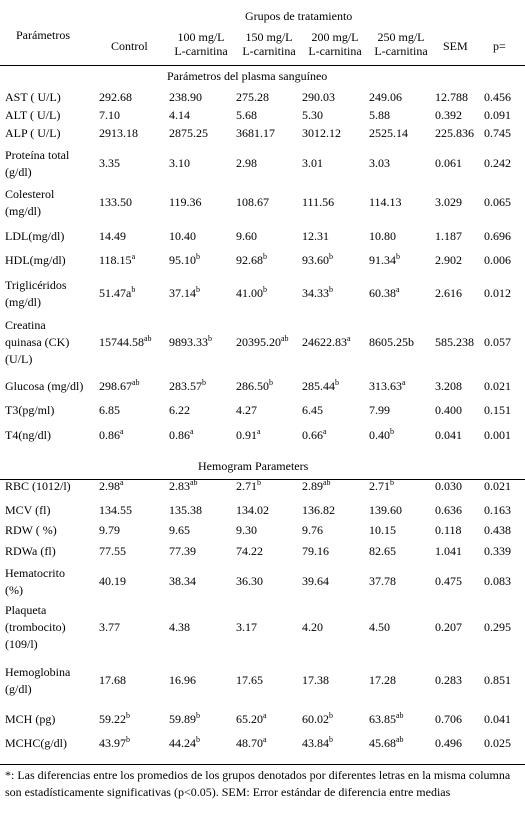 The width and height of the screenshot is (525, 824). What do you see at coordinates (448, 510) in the screenshot?
I see `cell-sem: 0.636` at bounding box center [448, 510].